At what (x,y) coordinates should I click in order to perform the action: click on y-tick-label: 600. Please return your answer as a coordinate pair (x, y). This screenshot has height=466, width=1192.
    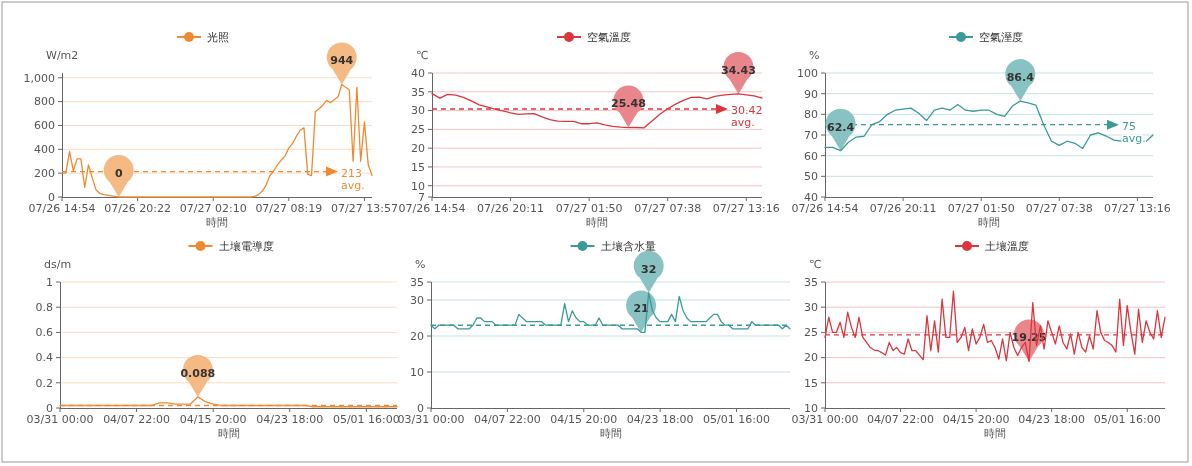
    Looking at the image, I should click on (44, 126).